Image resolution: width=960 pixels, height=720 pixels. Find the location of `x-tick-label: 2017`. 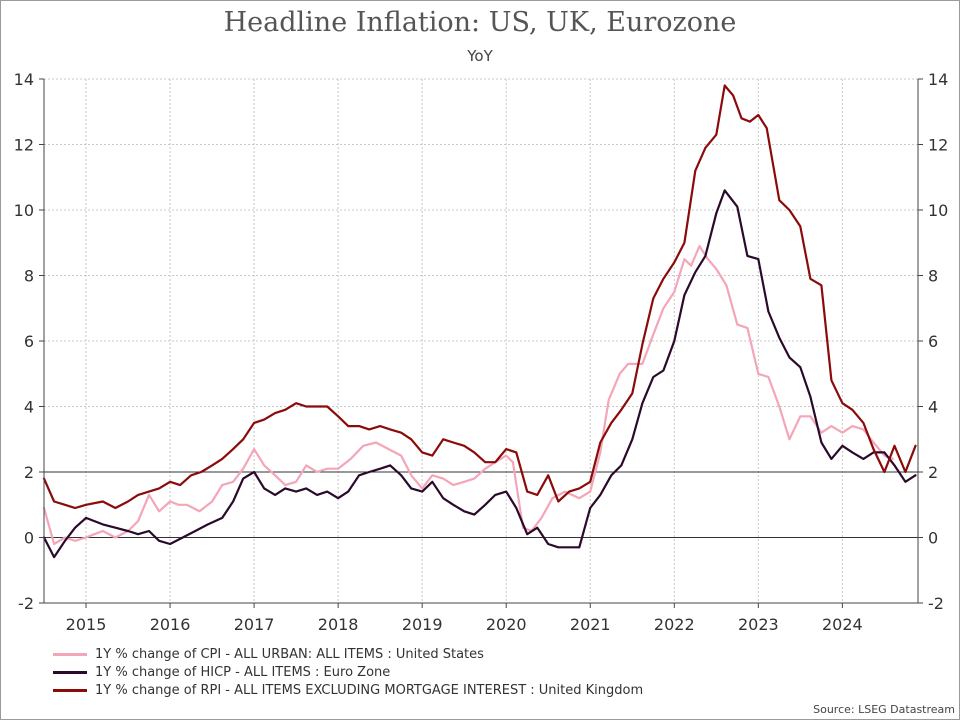

x-tick-label: 2017 is located at coordinates (254, 624).